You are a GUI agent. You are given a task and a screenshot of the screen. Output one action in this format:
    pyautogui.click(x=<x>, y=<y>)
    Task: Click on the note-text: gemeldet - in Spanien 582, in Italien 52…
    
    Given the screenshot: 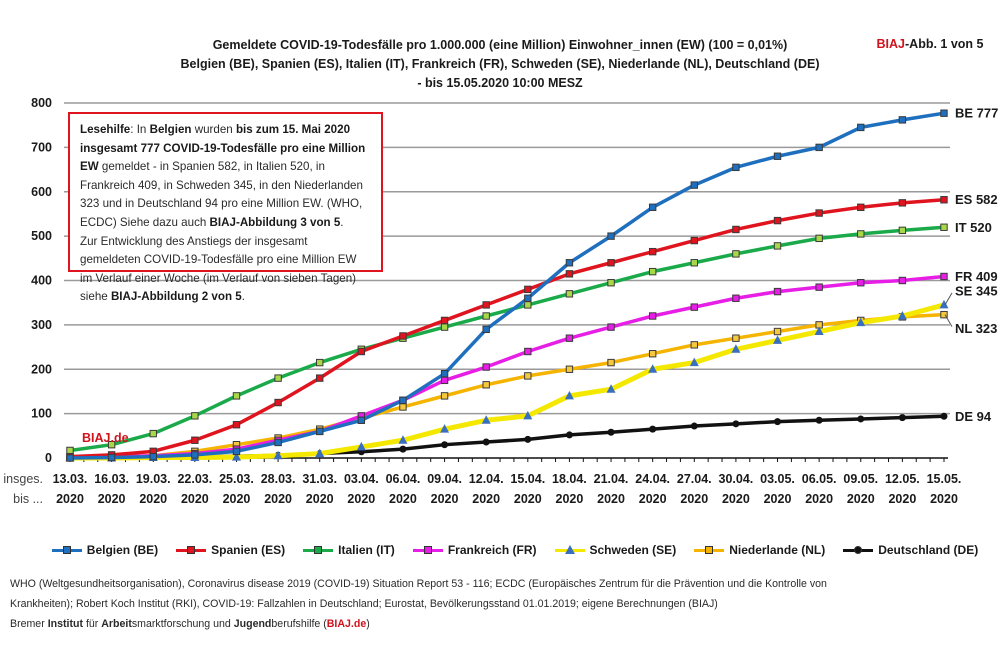 What is the action you would take?
    pyautogui.click(x=221, y=194)
    